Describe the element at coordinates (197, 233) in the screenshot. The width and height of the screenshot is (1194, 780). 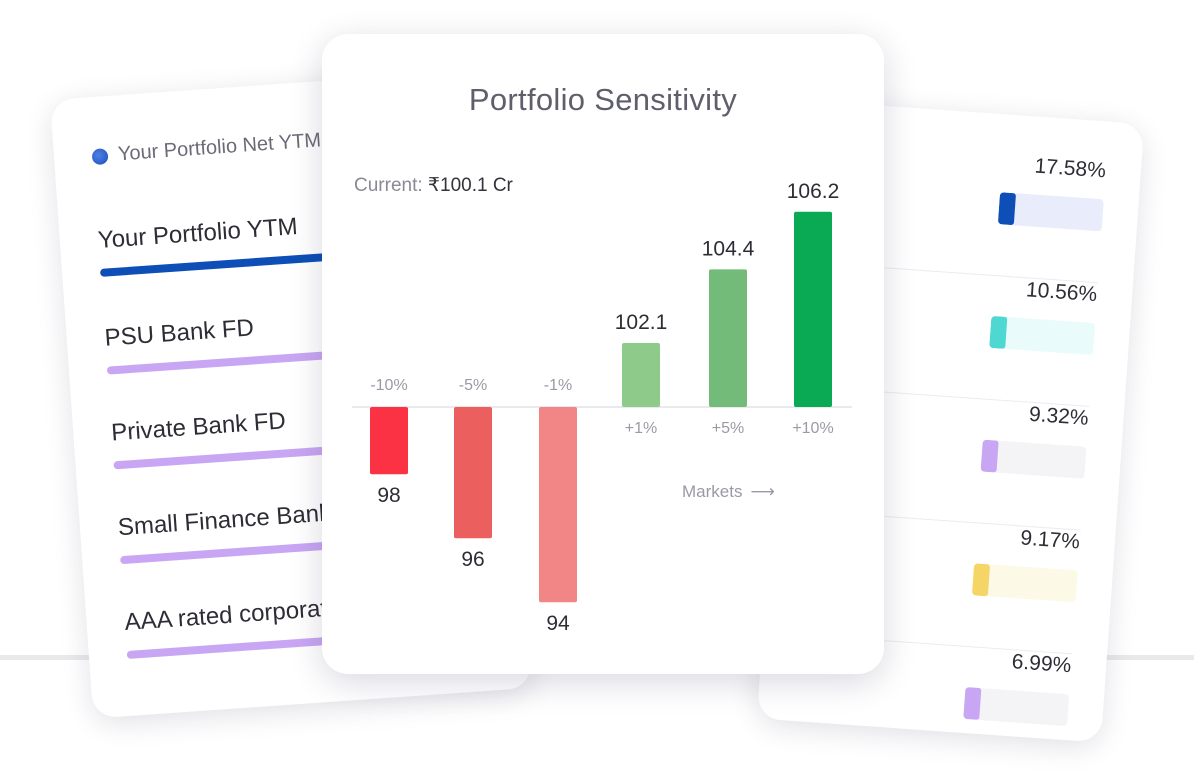
I see `ytm-row-label: Your Portfolio YTM` at that location.